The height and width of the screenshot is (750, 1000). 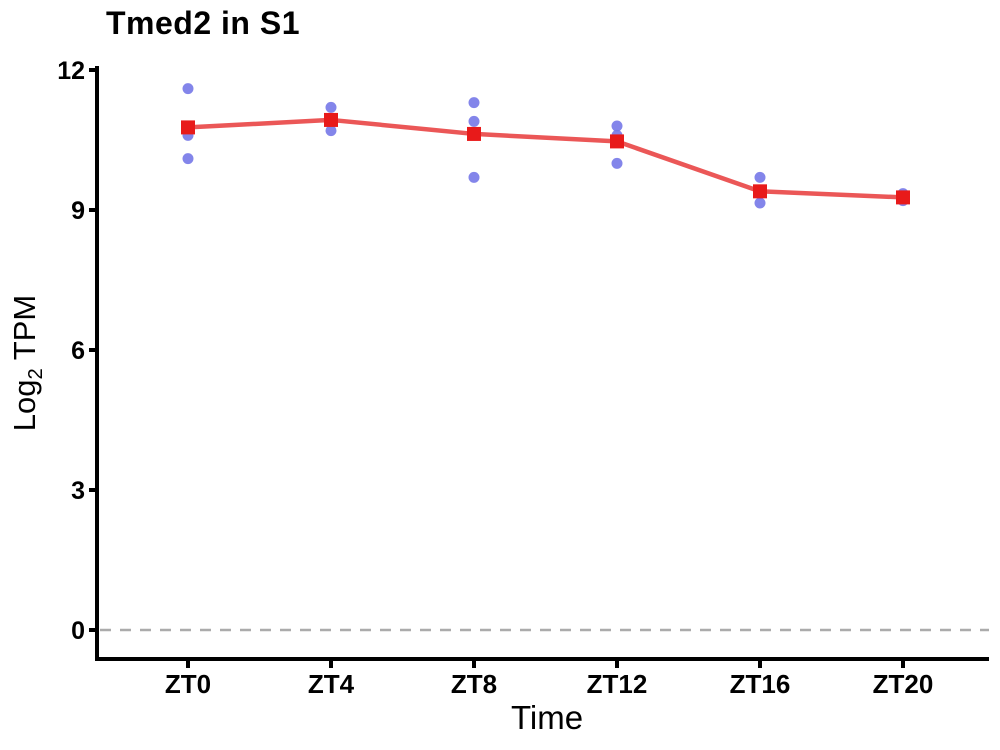 I want to click on x-tick-label: ZT8, so click(x=474, y=684).